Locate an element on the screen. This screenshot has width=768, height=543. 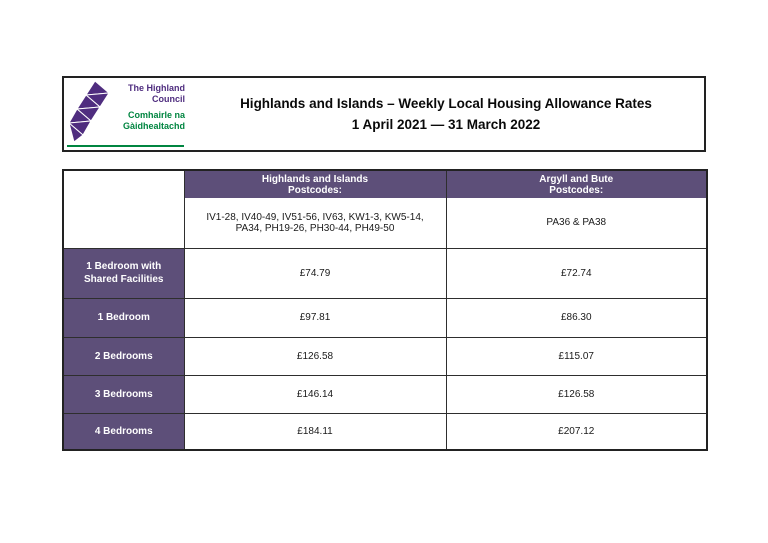
logo-name-line2: Council is located at coordinates (168, 99).